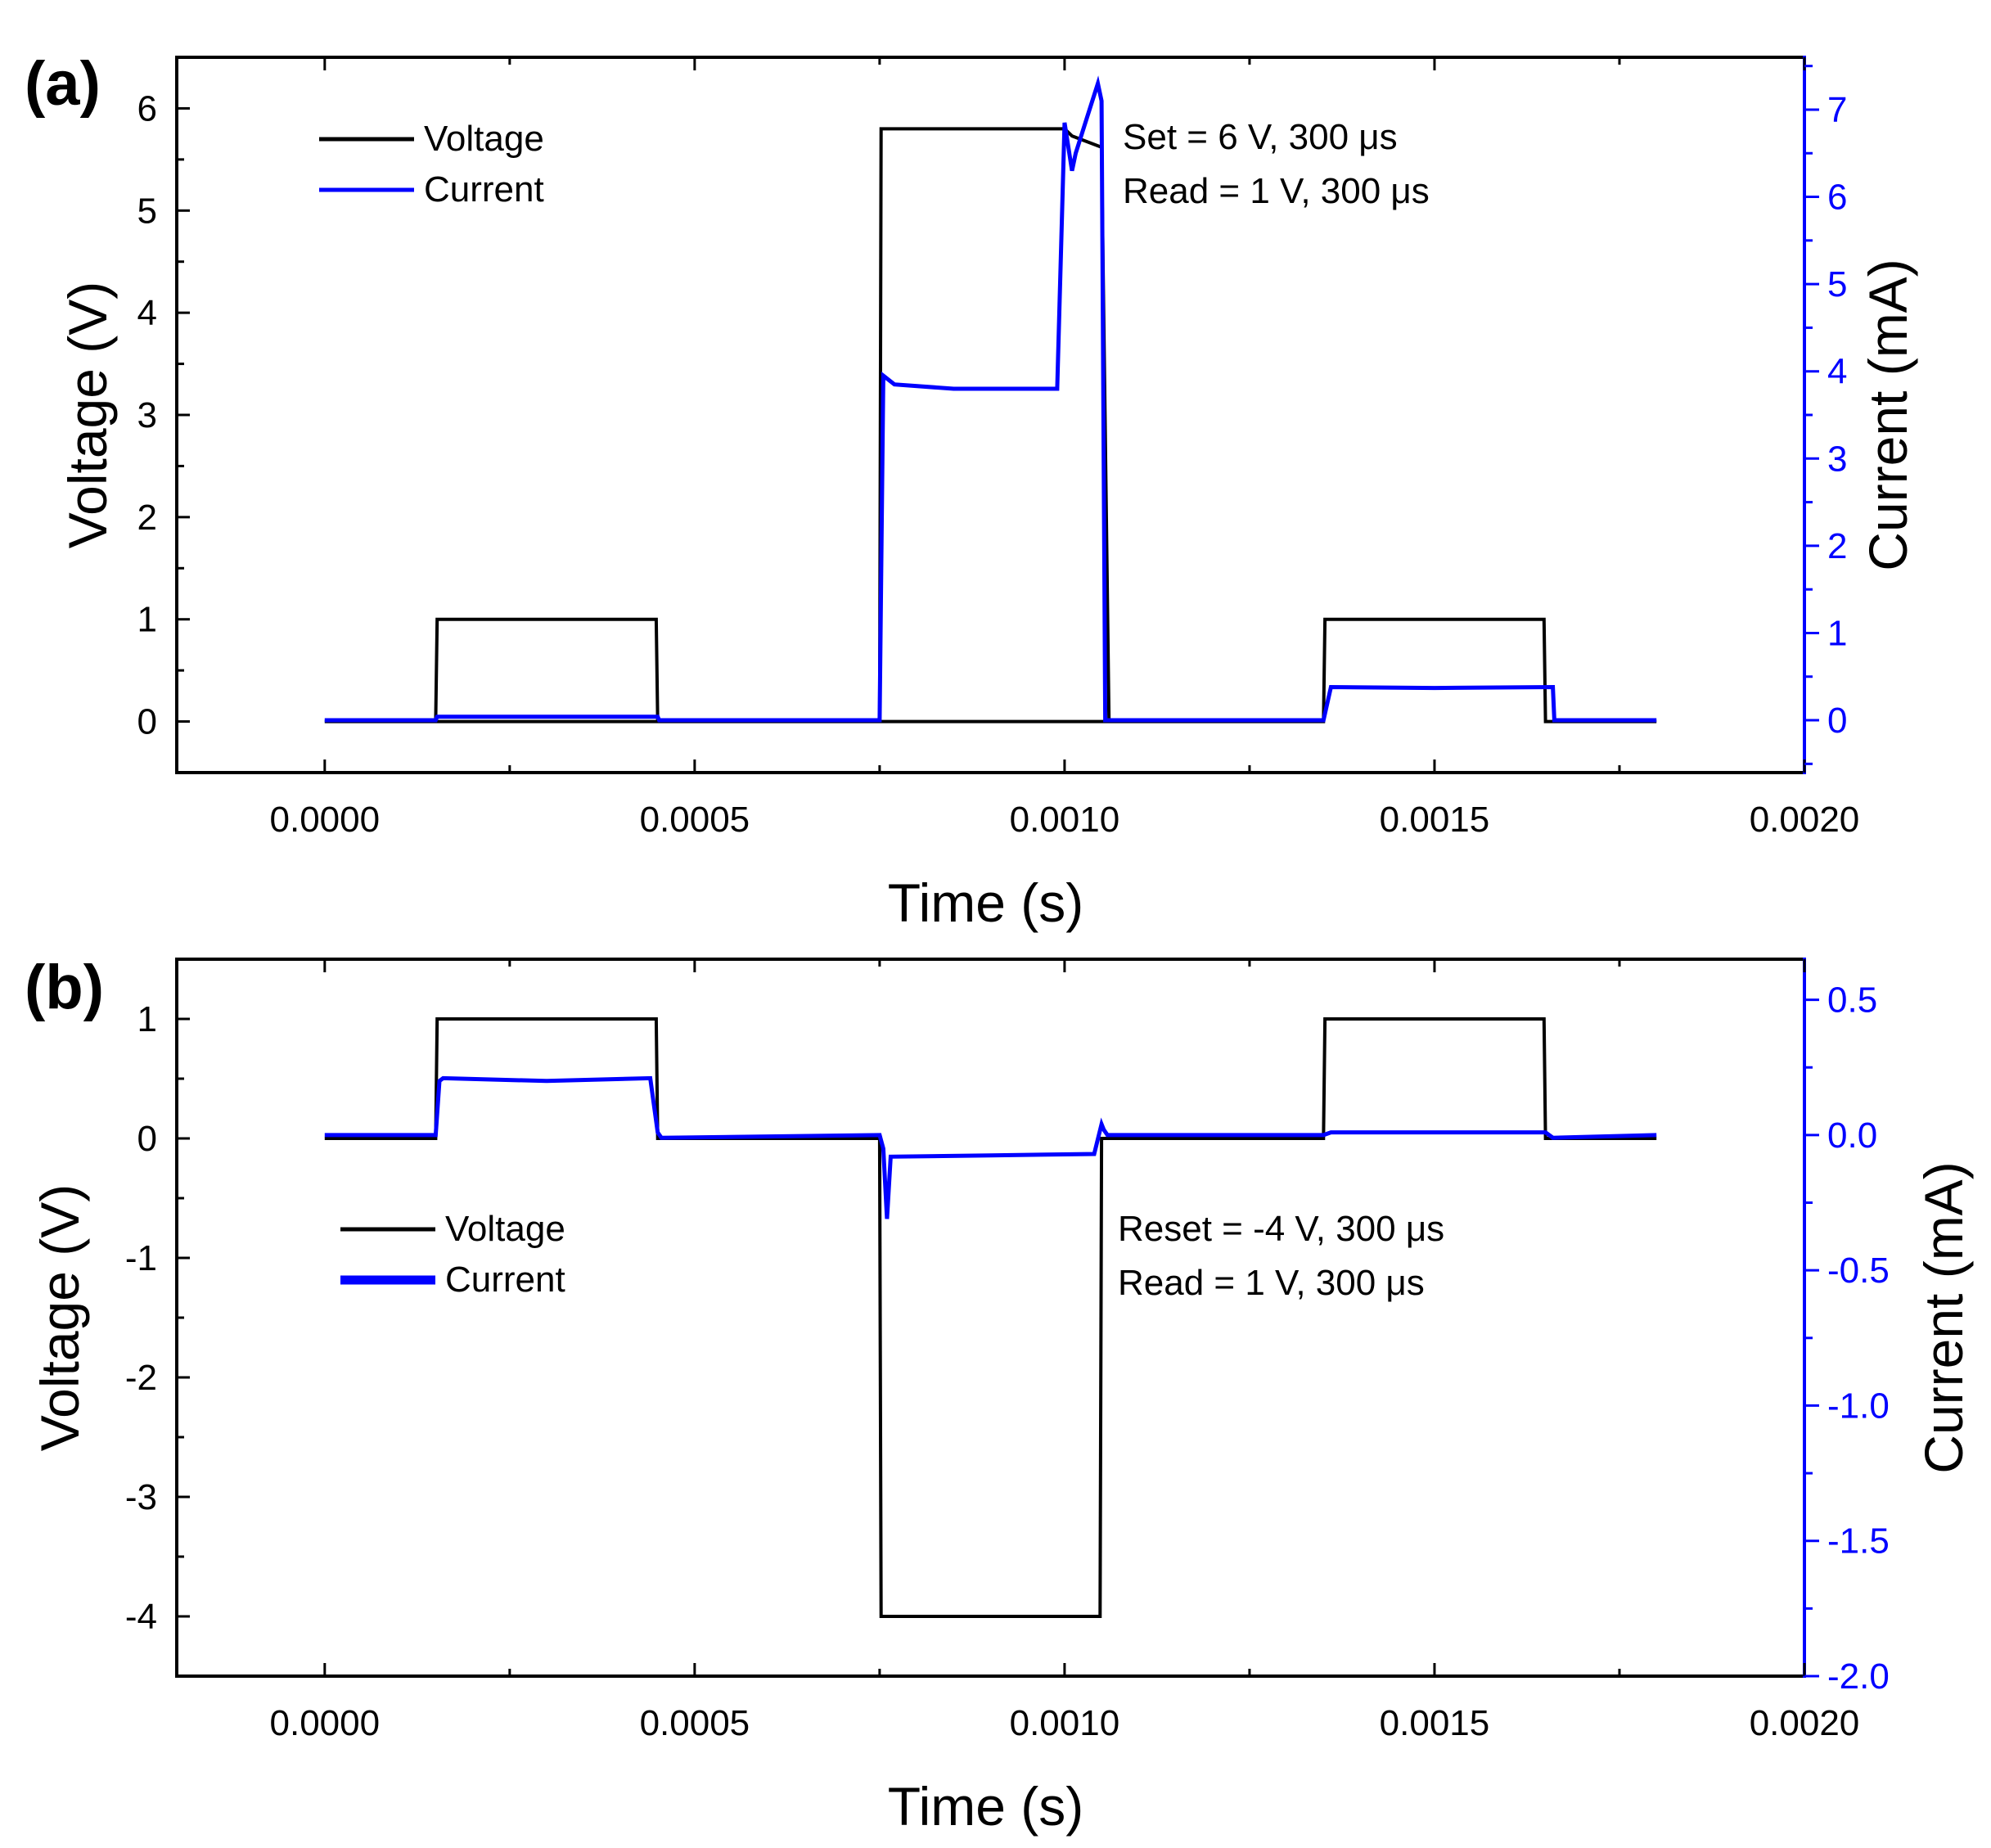 The height and width of the screenshot is (1848, 1991). I want to click on y-tick-label: 4, so click(147, 313).